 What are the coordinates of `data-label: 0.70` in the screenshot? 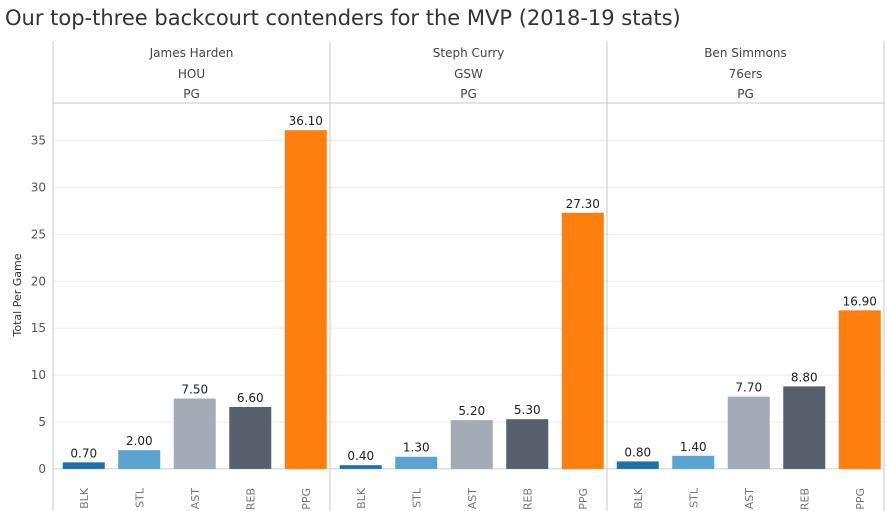 It's located at (83, 453).